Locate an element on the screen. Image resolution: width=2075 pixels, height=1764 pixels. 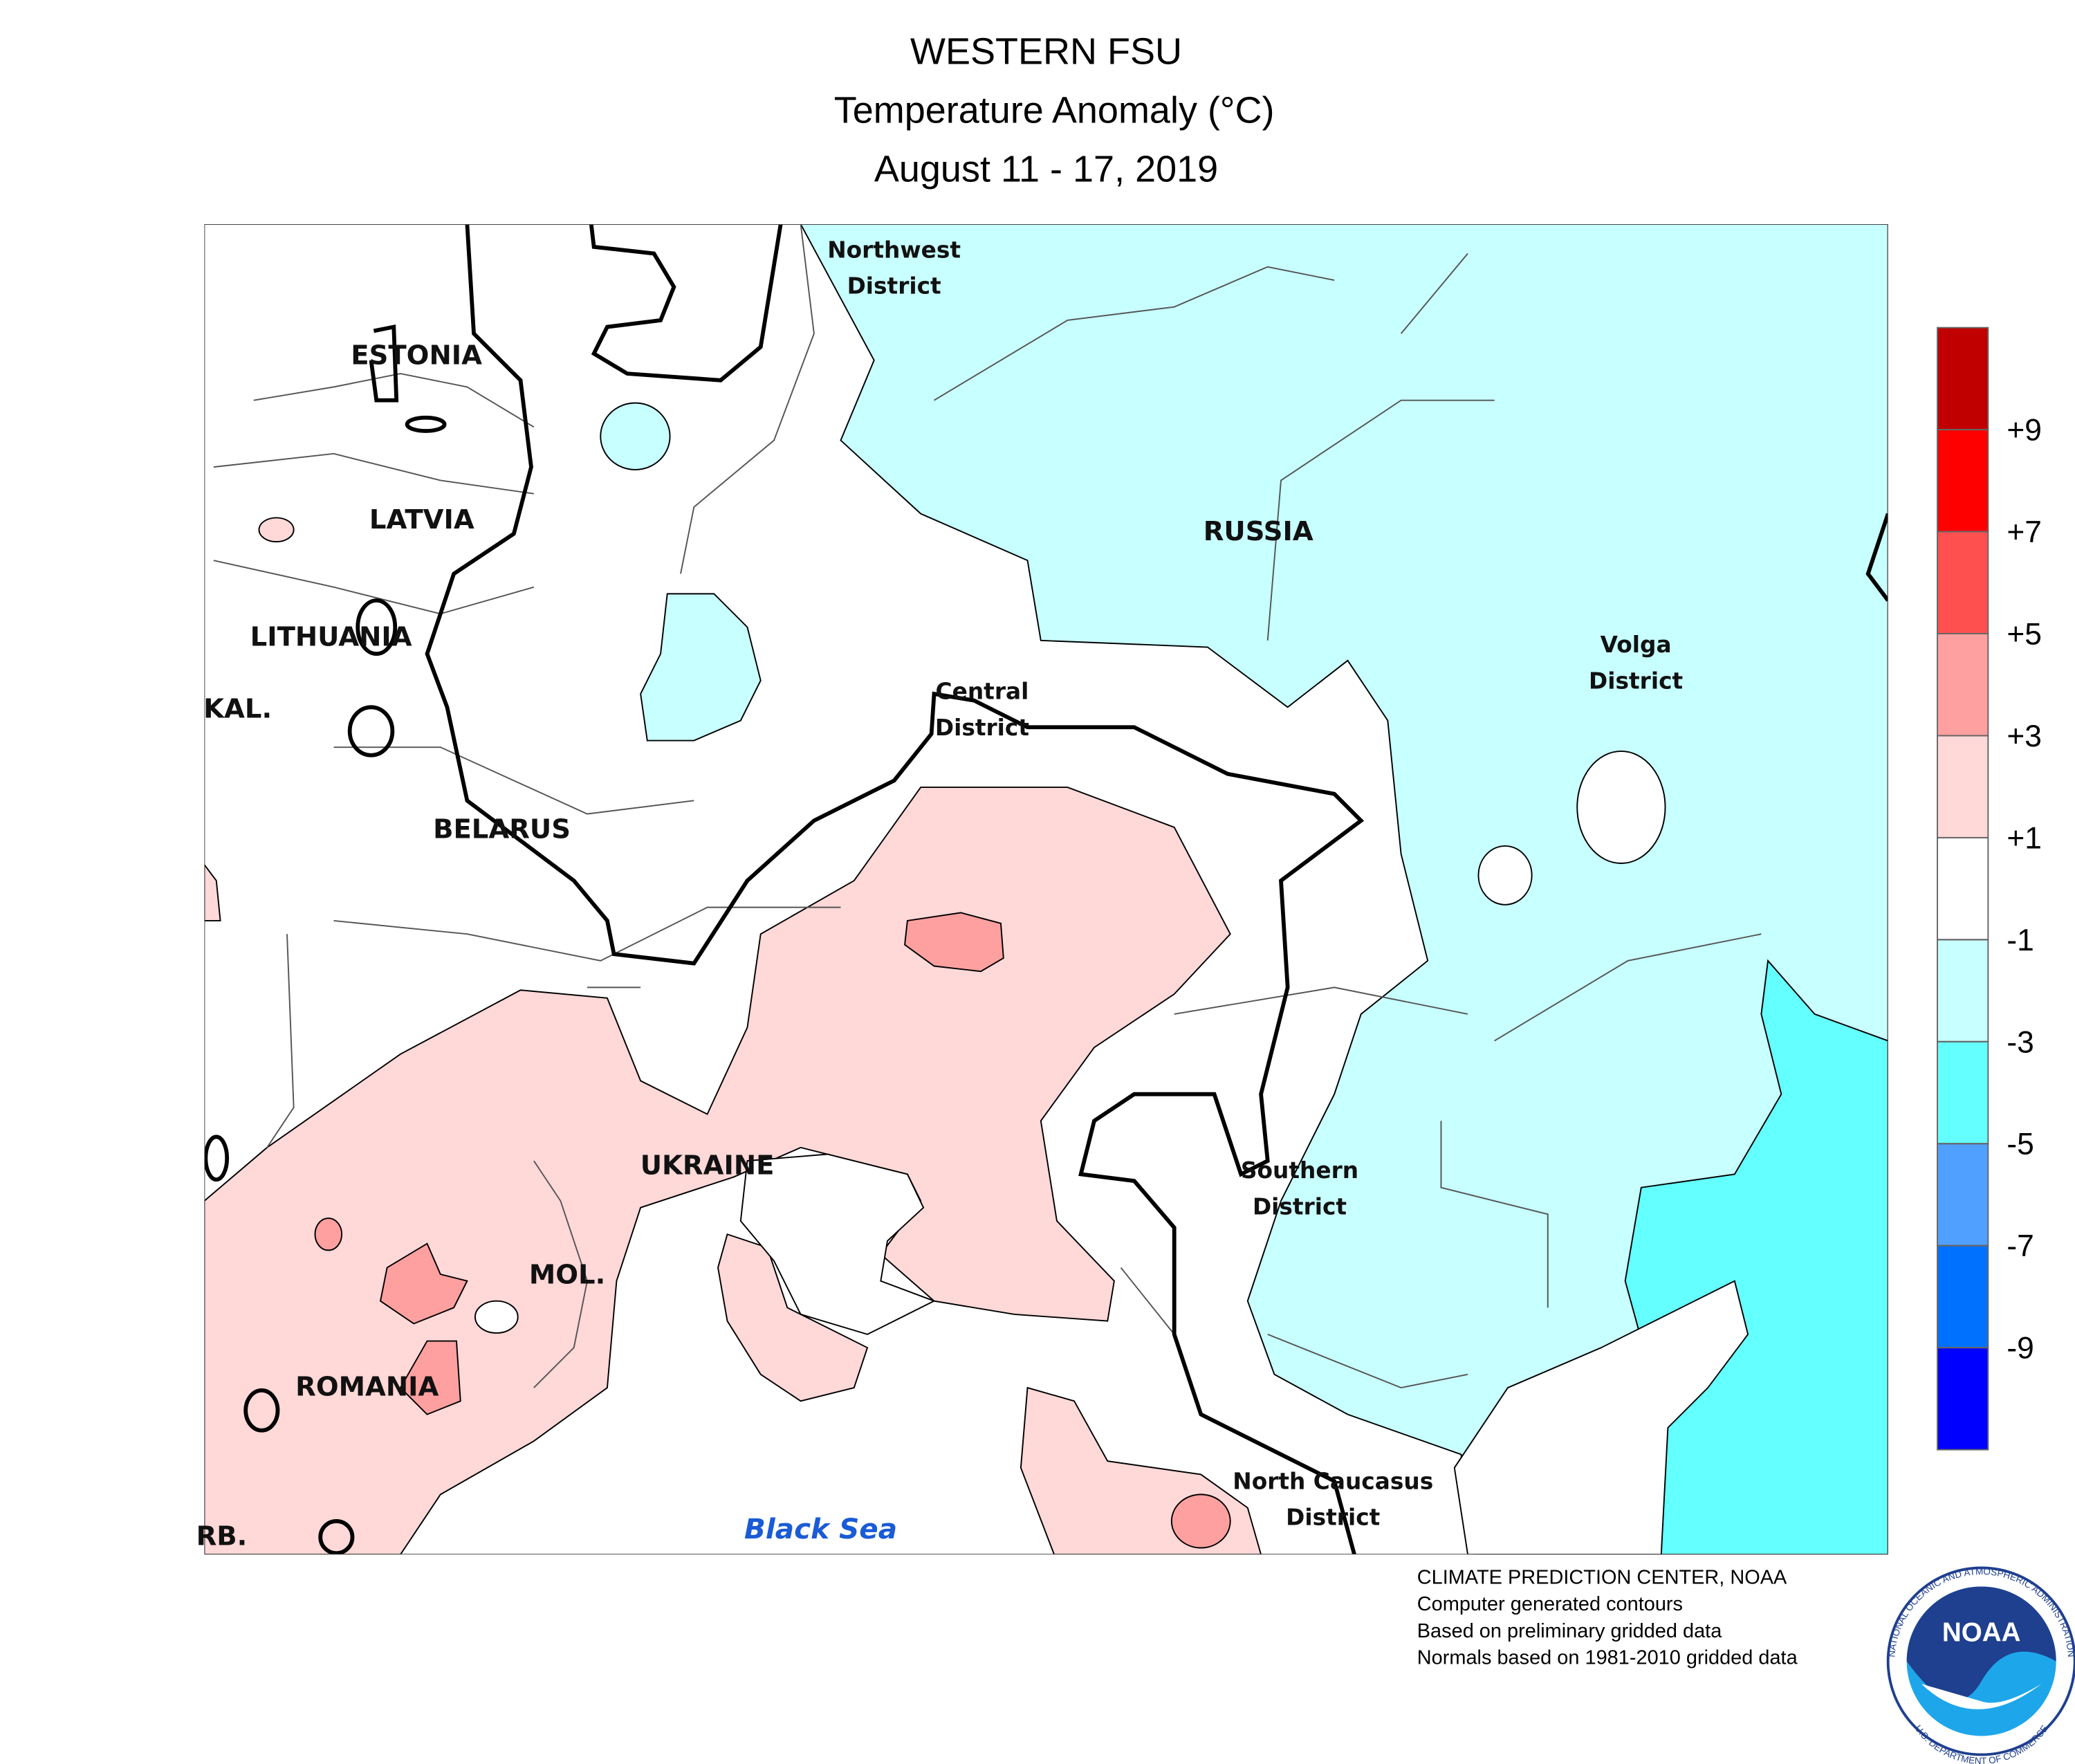
legend-tick-label: -1 is located at coordinates (2020, 940).